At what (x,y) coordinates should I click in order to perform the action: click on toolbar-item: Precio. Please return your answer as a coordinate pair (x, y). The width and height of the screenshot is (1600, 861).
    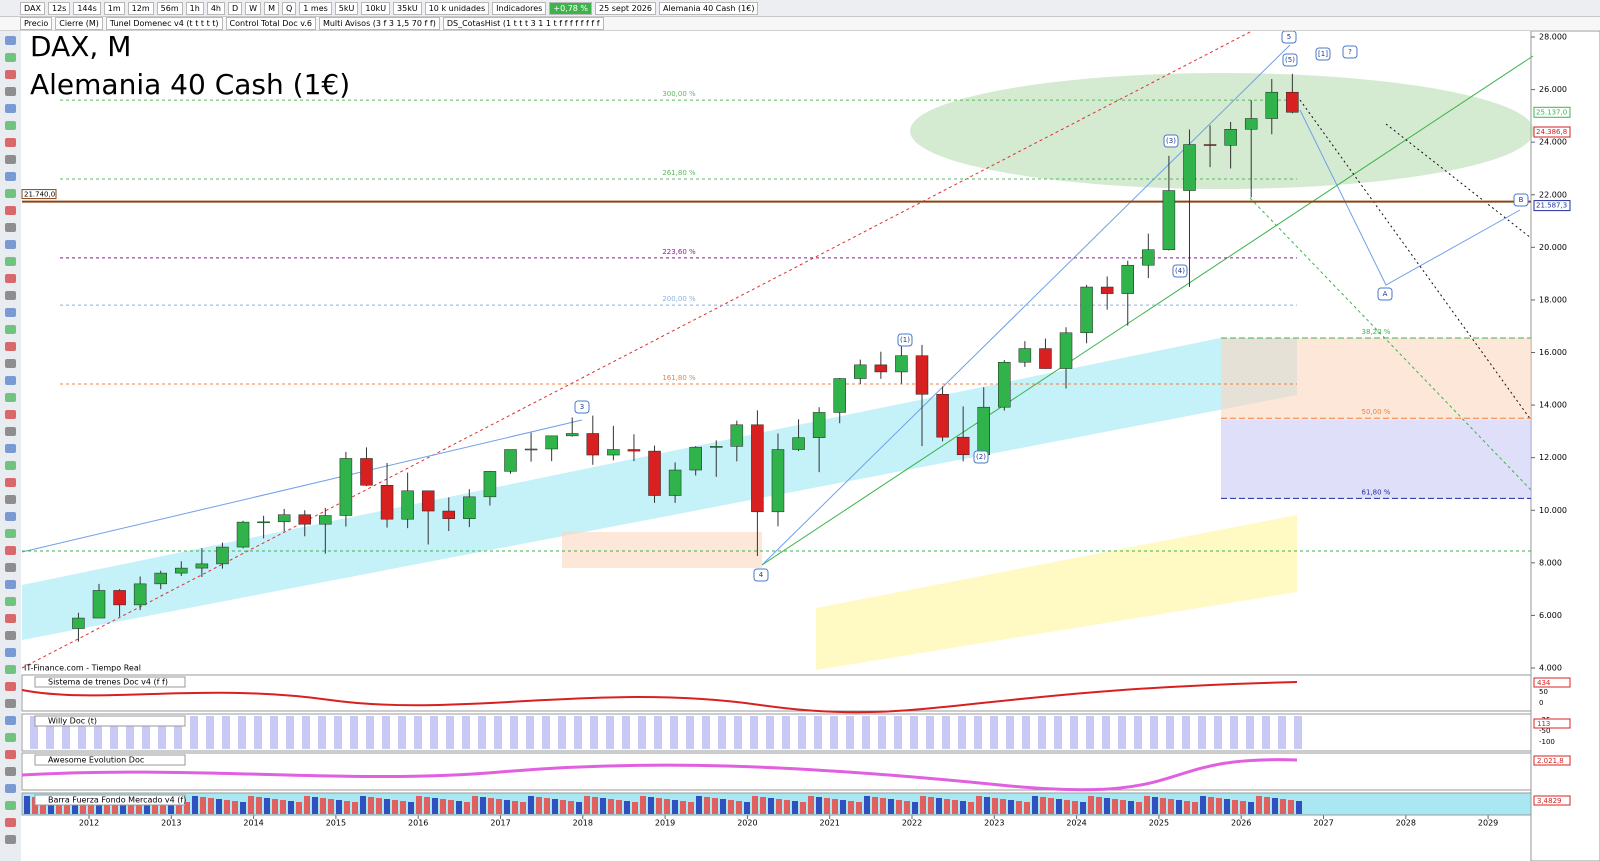
    Looking at the image, I should click on (36, 23).